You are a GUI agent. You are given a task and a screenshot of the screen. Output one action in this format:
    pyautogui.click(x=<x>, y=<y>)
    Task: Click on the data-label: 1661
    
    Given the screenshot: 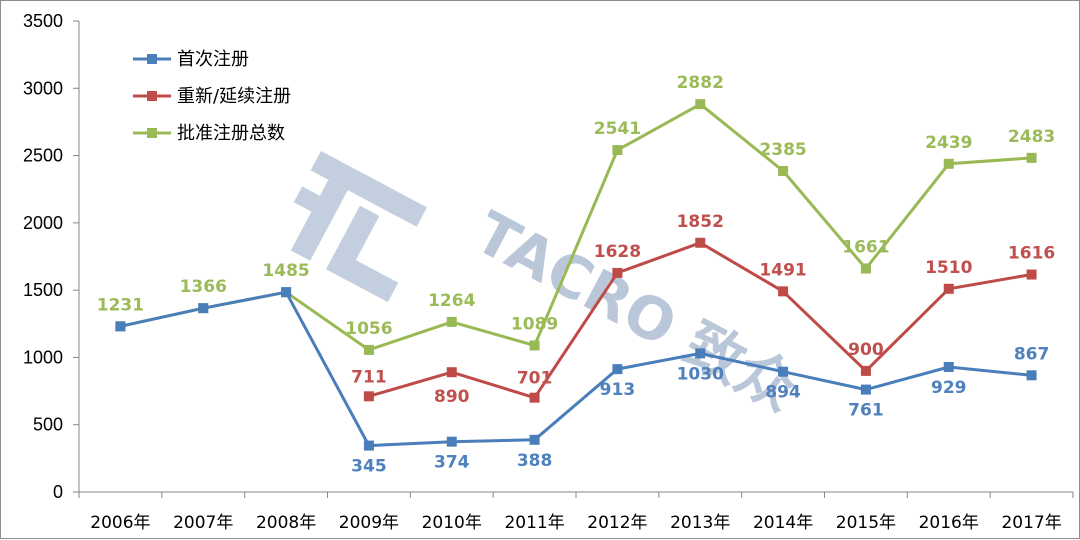 What is the action you would take?
    pyautogui.click(x=865, y=247)
    